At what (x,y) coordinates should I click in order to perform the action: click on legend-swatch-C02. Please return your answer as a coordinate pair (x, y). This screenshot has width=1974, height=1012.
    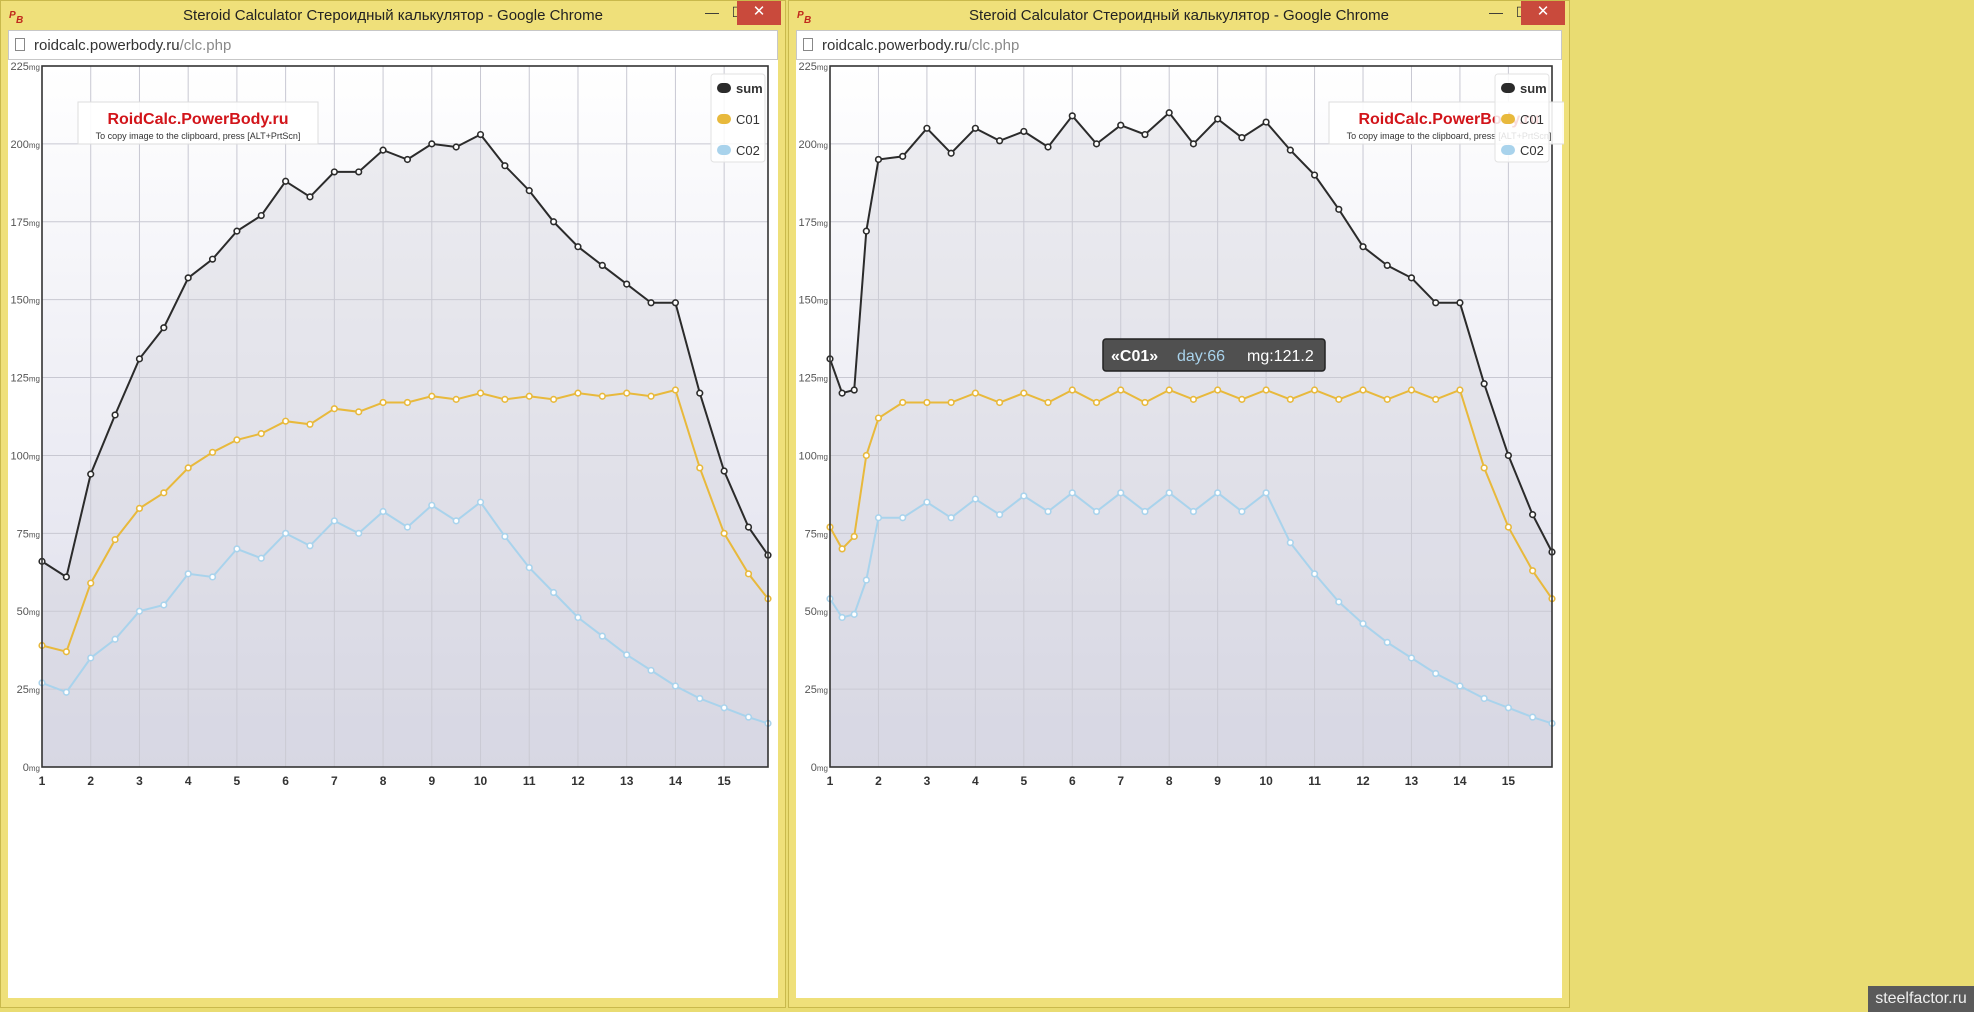
    Looking at the image, I should click on (1508, 150).